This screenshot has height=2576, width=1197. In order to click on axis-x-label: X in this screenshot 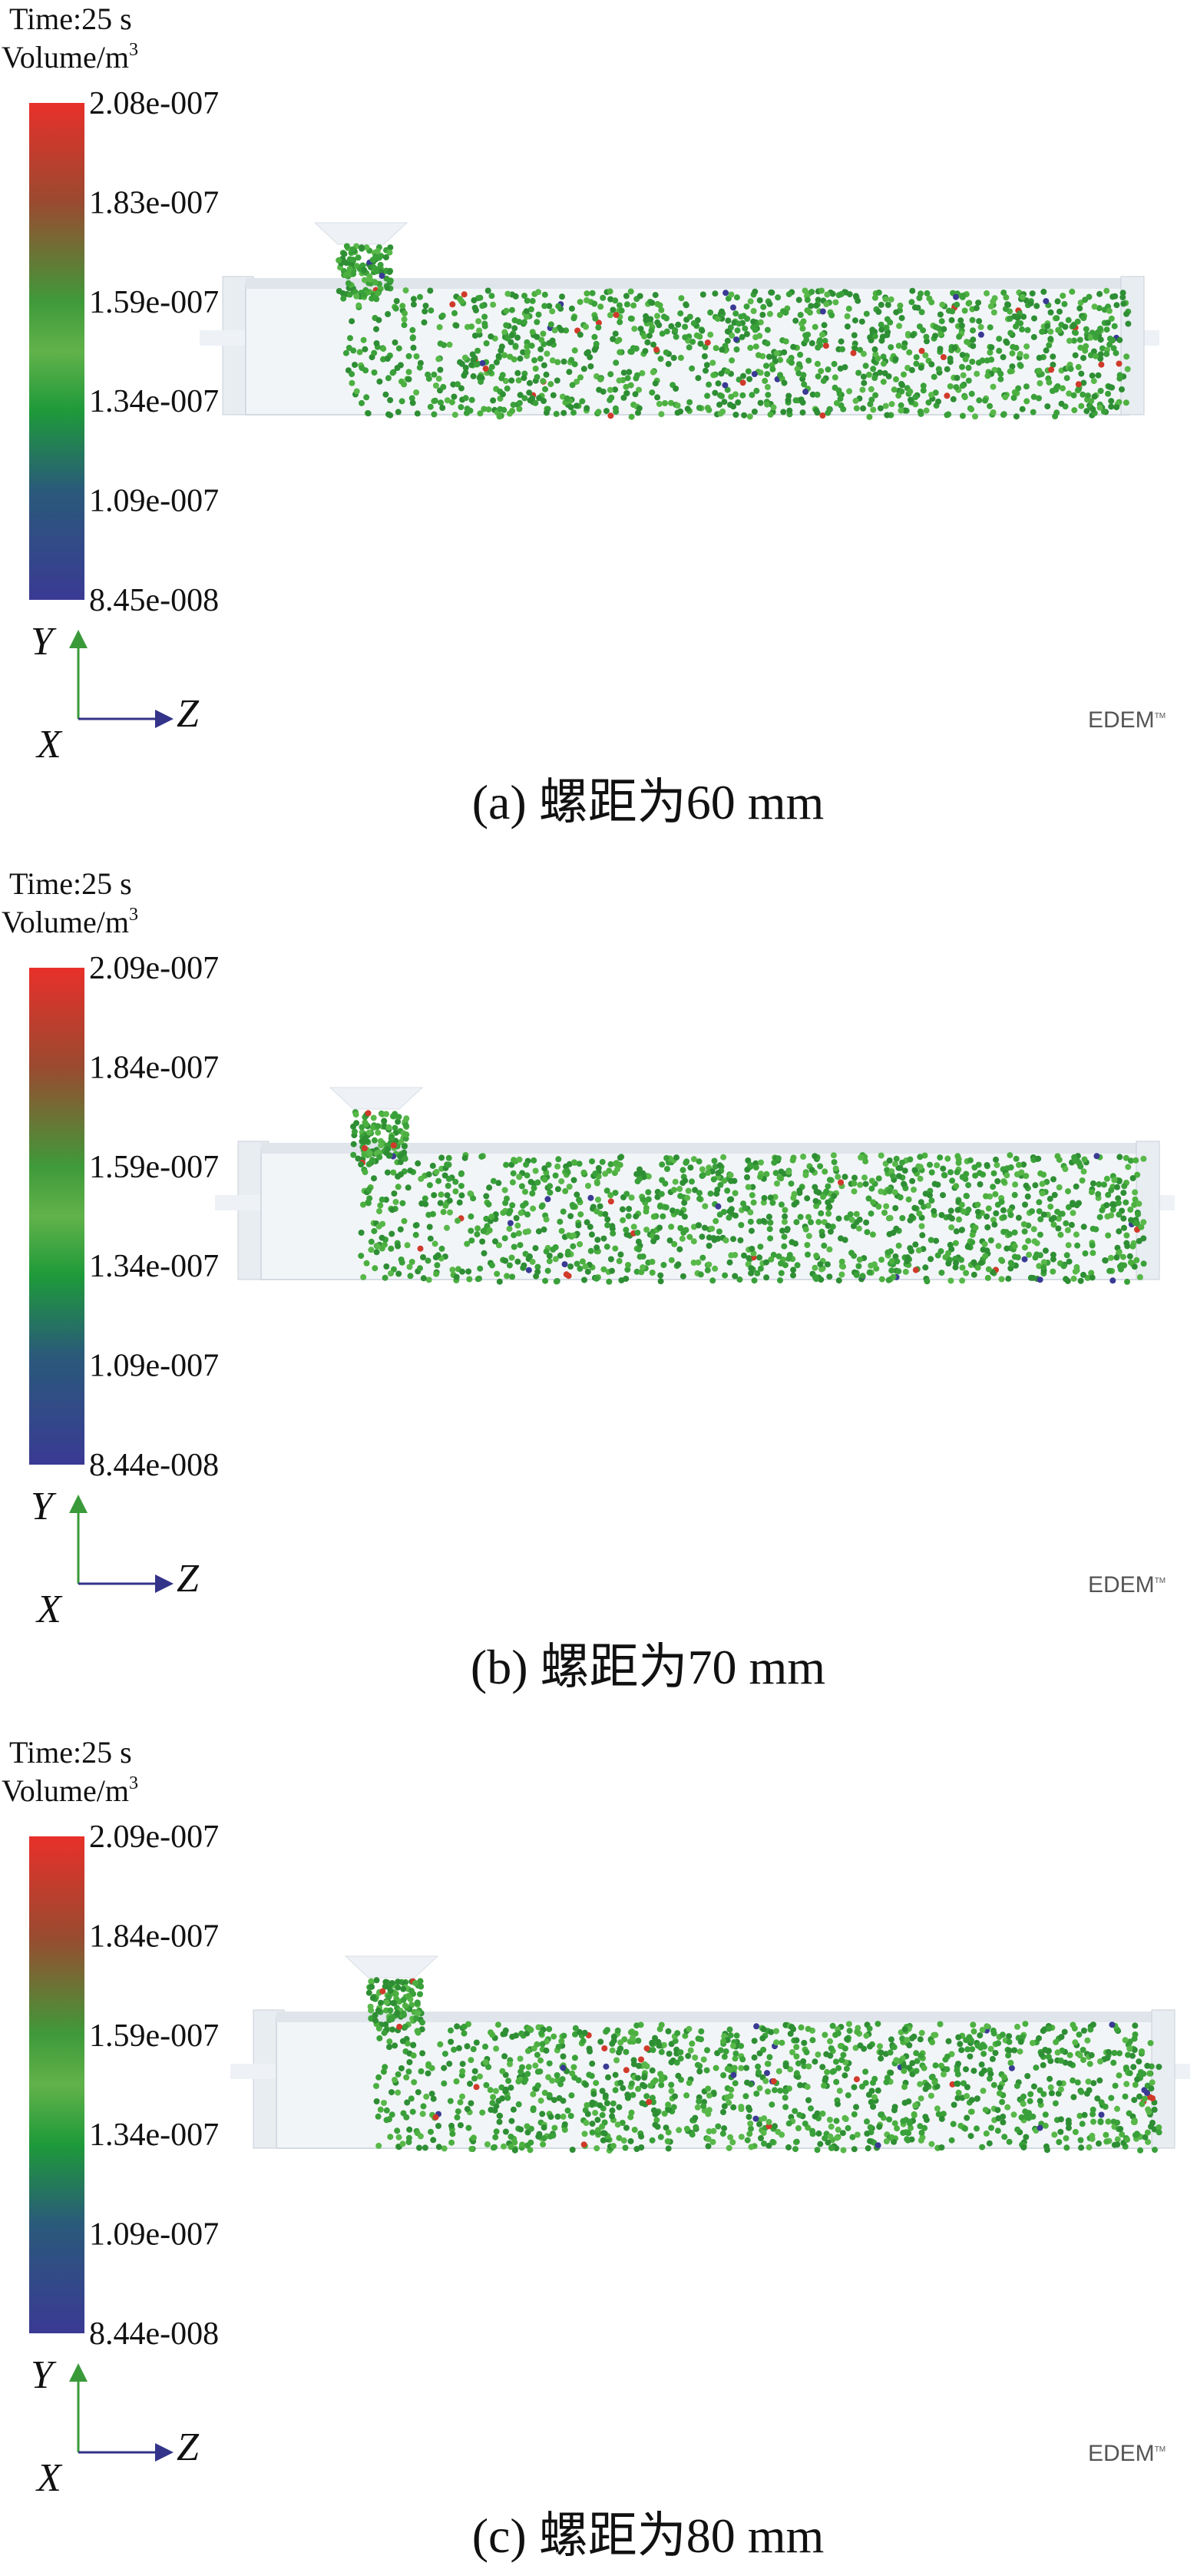, I will do `click(49, 1610)`.